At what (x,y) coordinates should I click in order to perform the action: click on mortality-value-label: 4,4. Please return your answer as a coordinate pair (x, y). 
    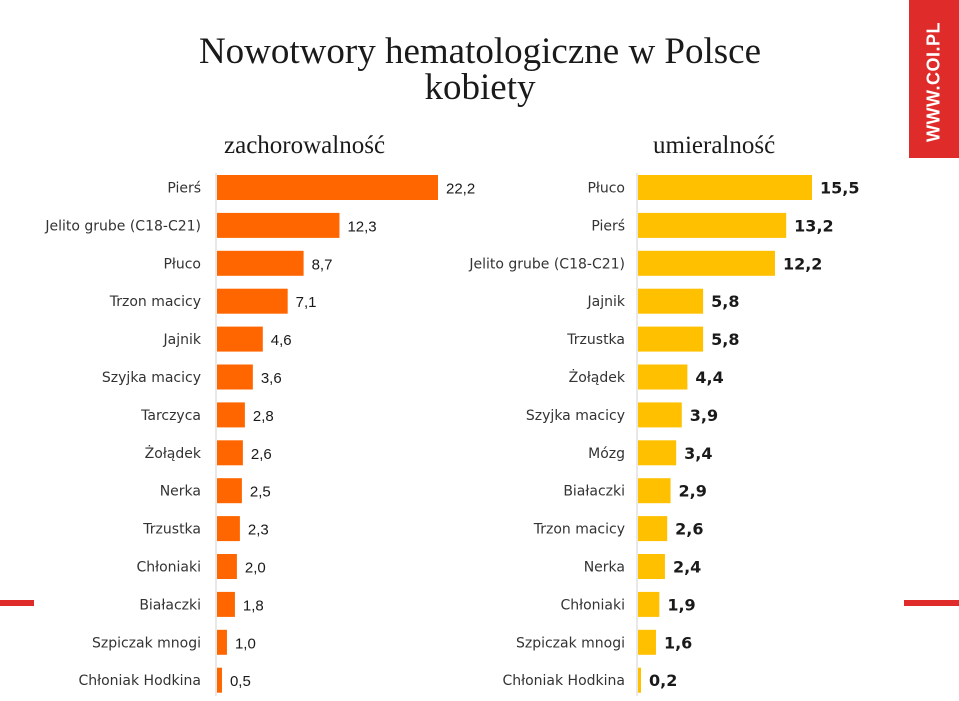
    Looking at the image, I should click on (709, 377).